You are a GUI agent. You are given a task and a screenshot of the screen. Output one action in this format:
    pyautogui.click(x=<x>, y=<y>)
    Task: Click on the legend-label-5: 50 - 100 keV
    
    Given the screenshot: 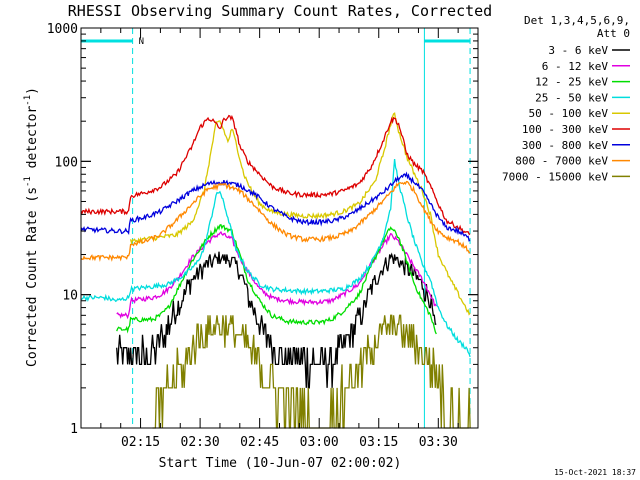 What is the action you would take?
    pyautogui.click(x=569, y=113)
    